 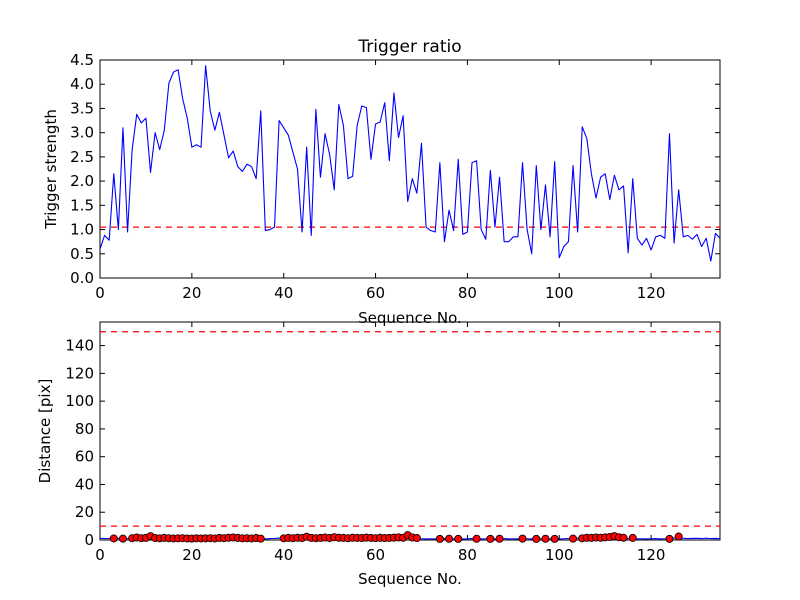 I want to click on trigger-y-tick-label: 0.5, so click(x=82, y=254).